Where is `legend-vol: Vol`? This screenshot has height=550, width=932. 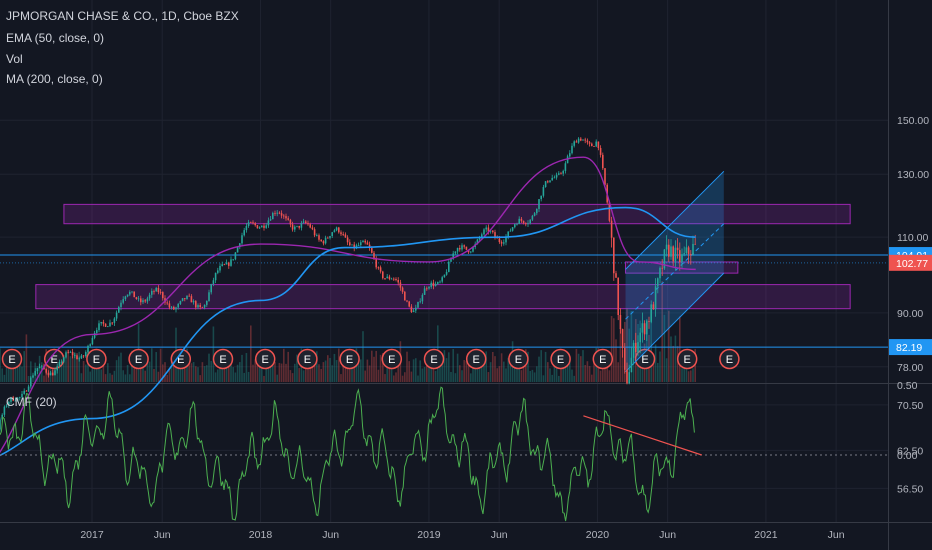
legend-vol: Vol is located at coordinates (14, 59).